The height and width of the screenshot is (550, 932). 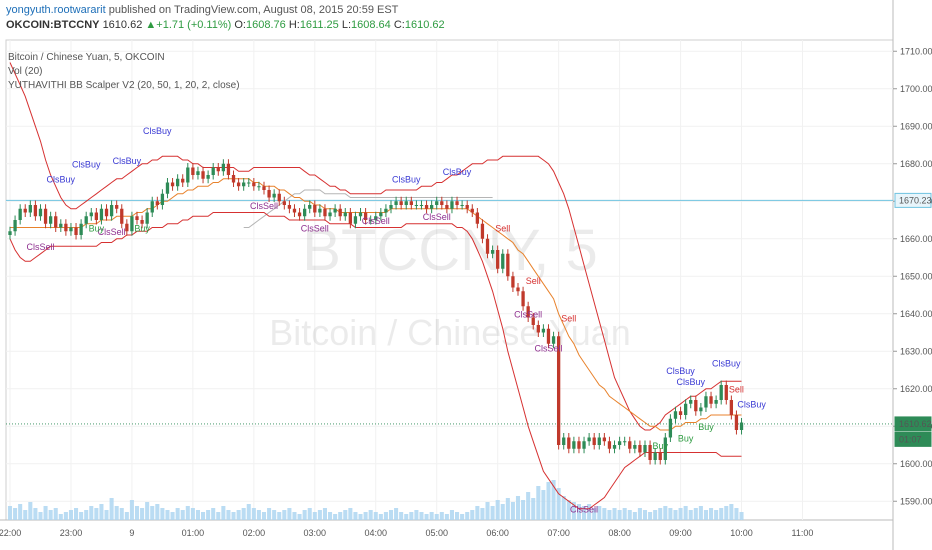 What do you see at coordinates (497, 533) in the screenshot?
I see `x-tick-label: 06:00` at bounding box center [497, 533].